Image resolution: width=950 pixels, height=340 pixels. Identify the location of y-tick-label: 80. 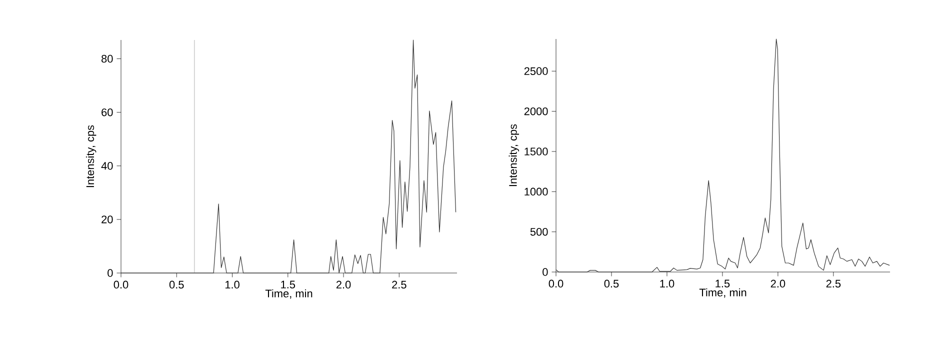
(107, 58).